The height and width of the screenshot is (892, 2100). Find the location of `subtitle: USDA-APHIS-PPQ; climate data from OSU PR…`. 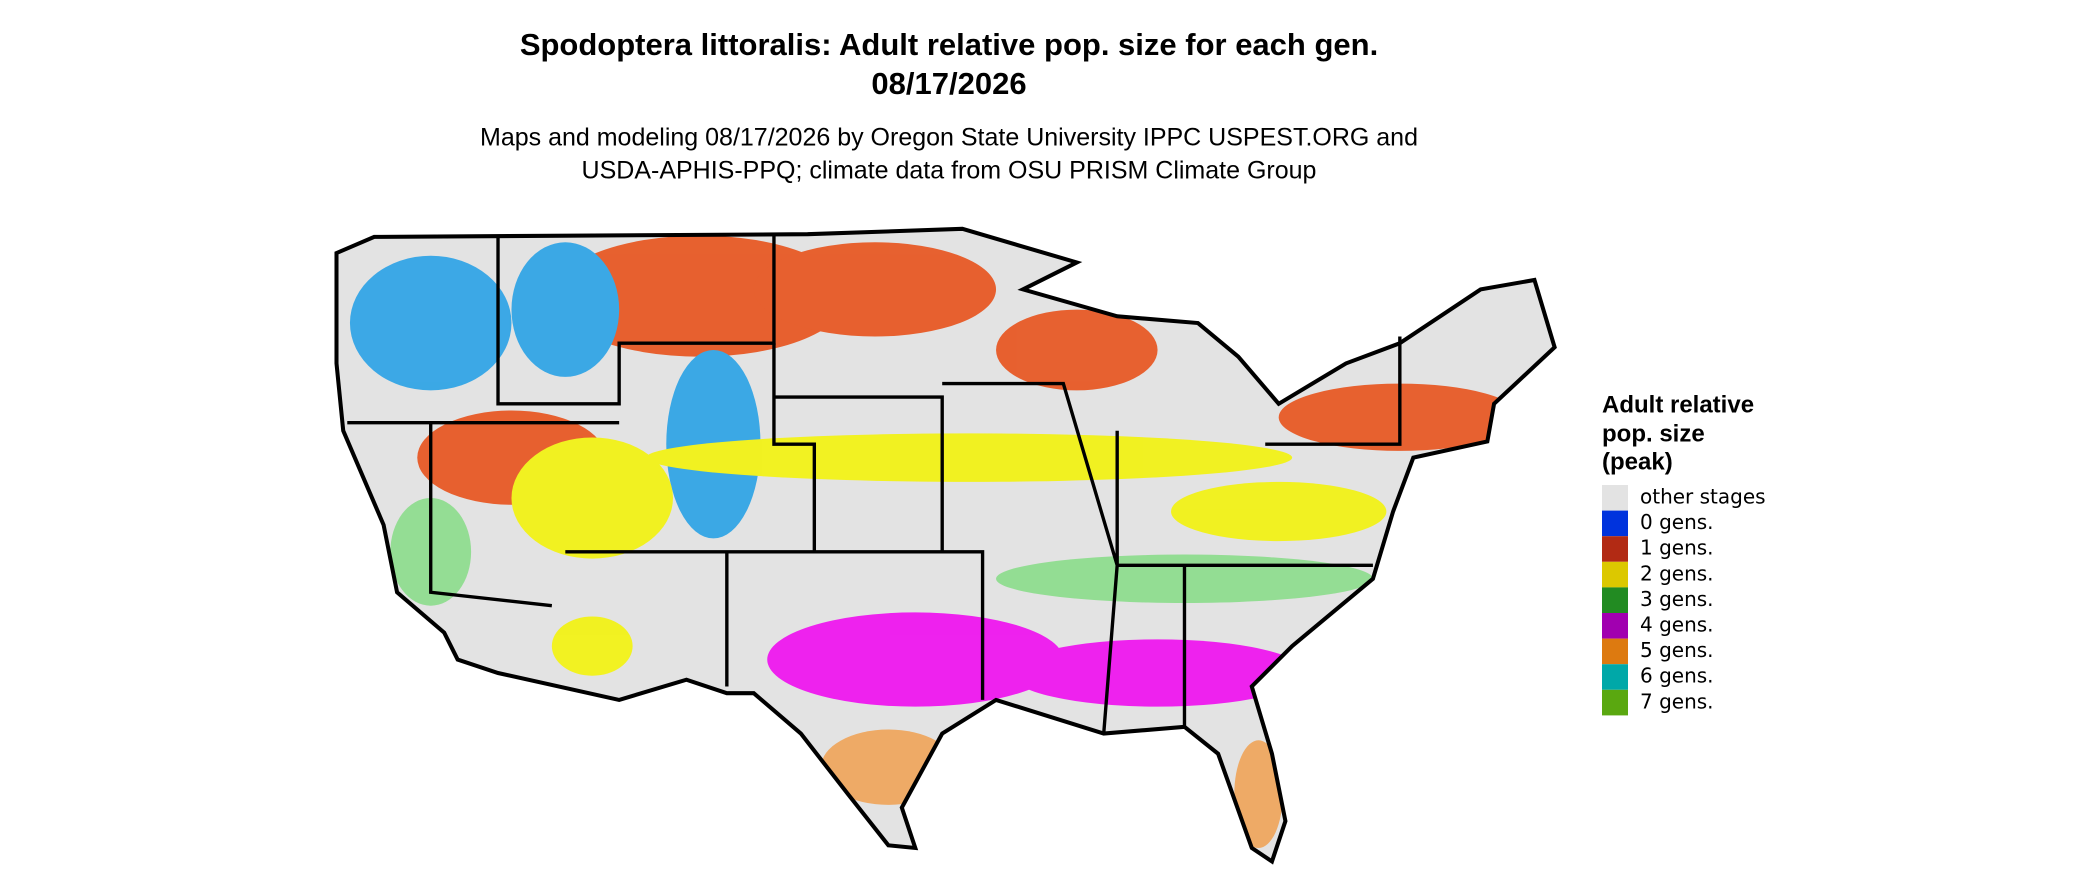

subtitle: USDA-APHIS-PPQ; climate data from OSU PR… is located at coordinates (949, 171).